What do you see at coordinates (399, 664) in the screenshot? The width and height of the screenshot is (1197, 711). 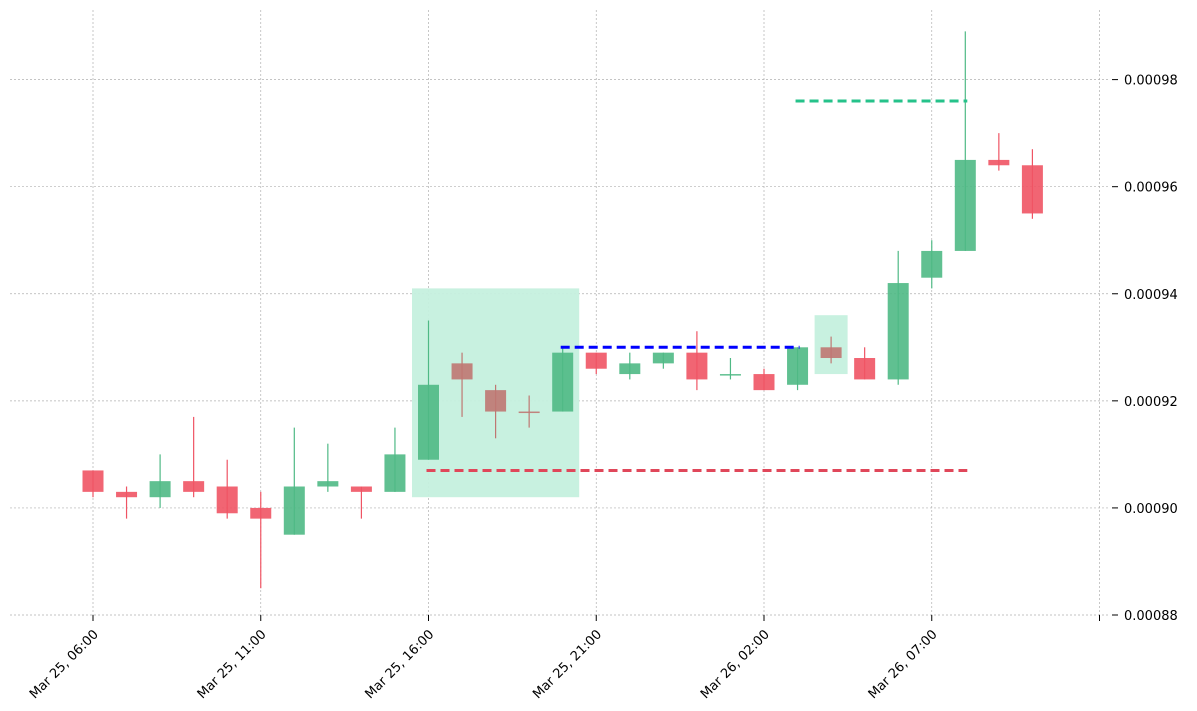 I see `x-tick-label: Mar 25, 16:00` at bounding box center [399, 664].